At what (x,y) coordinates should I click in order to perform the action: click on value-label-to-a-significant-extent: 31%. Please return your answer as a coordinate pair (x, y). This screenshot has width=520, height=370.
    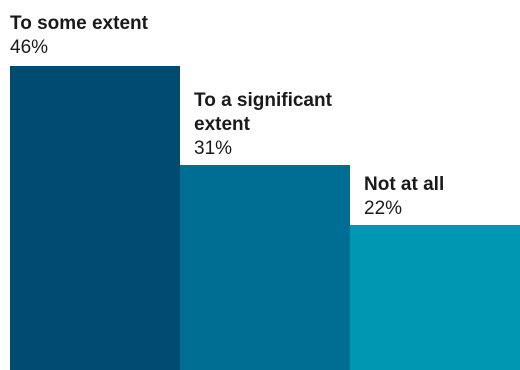
    Looking at the image, I should click on (213, 149).